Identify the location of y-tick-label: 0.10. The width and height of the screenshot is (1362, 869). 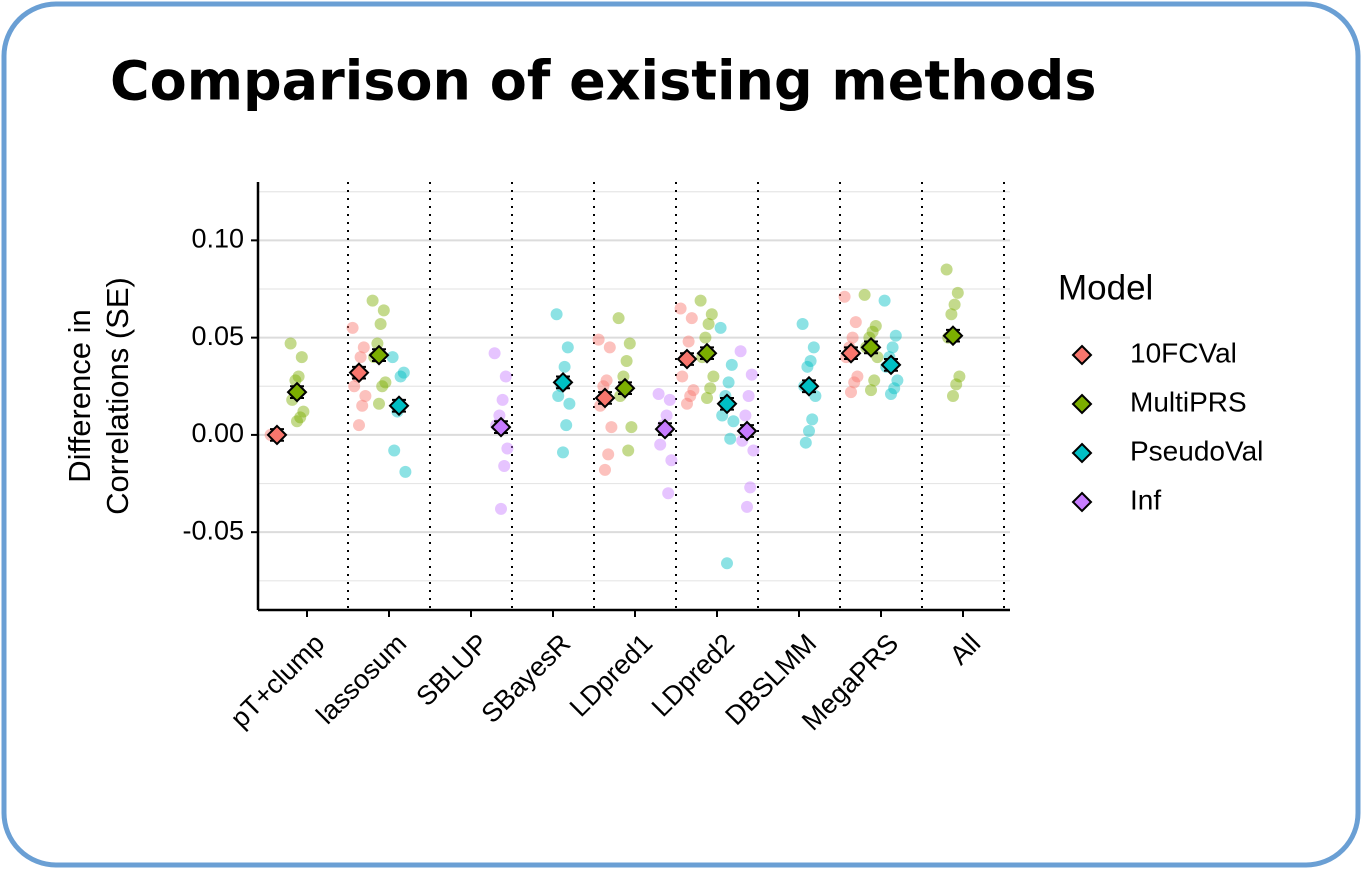
(217, 238).